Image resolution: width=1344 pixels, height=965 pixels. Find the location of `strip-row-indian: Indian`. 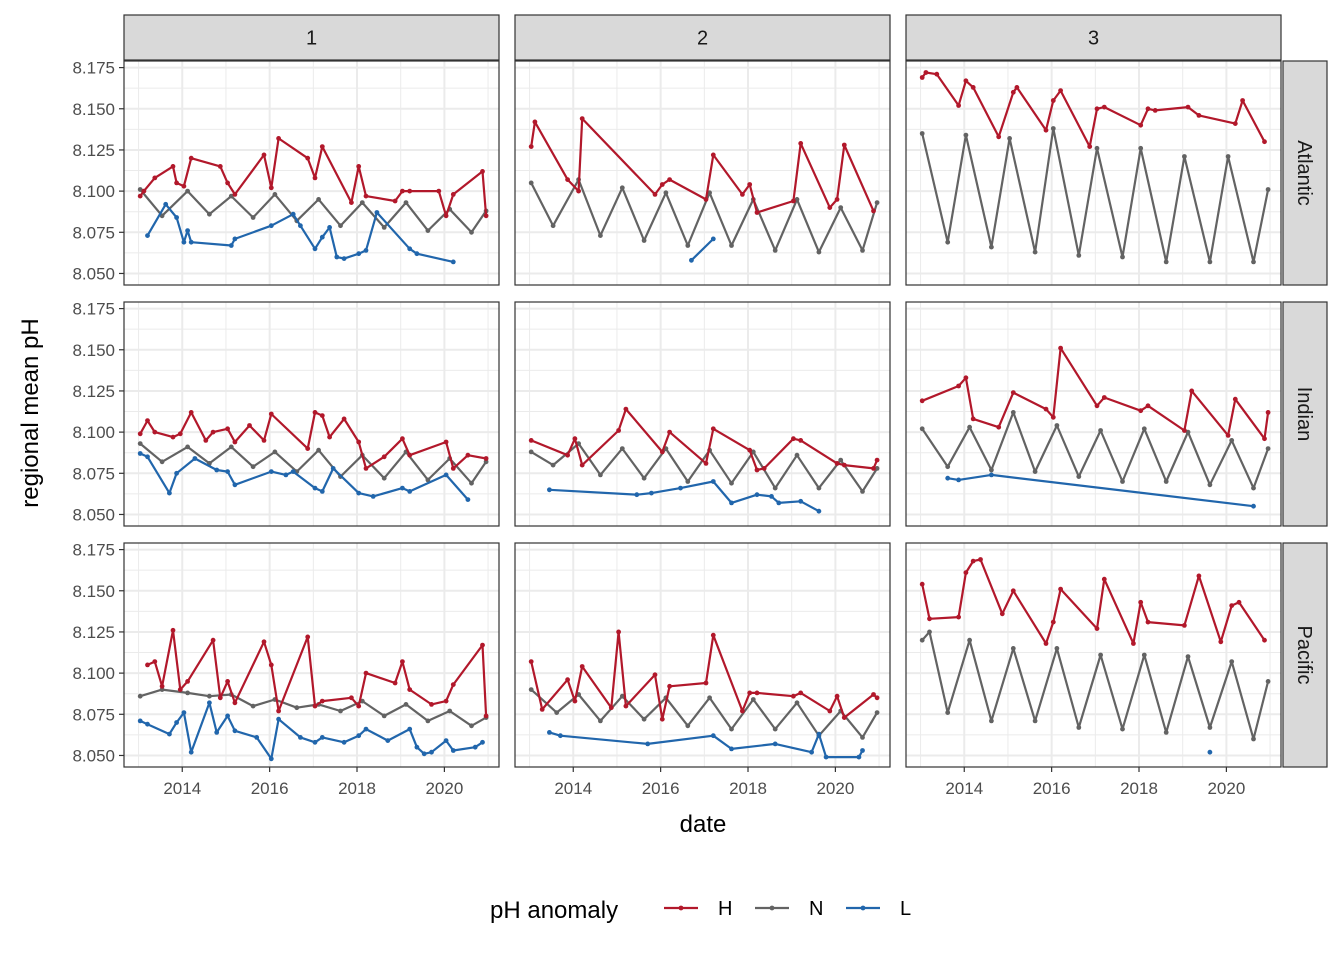

strip-row-indian: Indian is located at coordinates (1305, 414).